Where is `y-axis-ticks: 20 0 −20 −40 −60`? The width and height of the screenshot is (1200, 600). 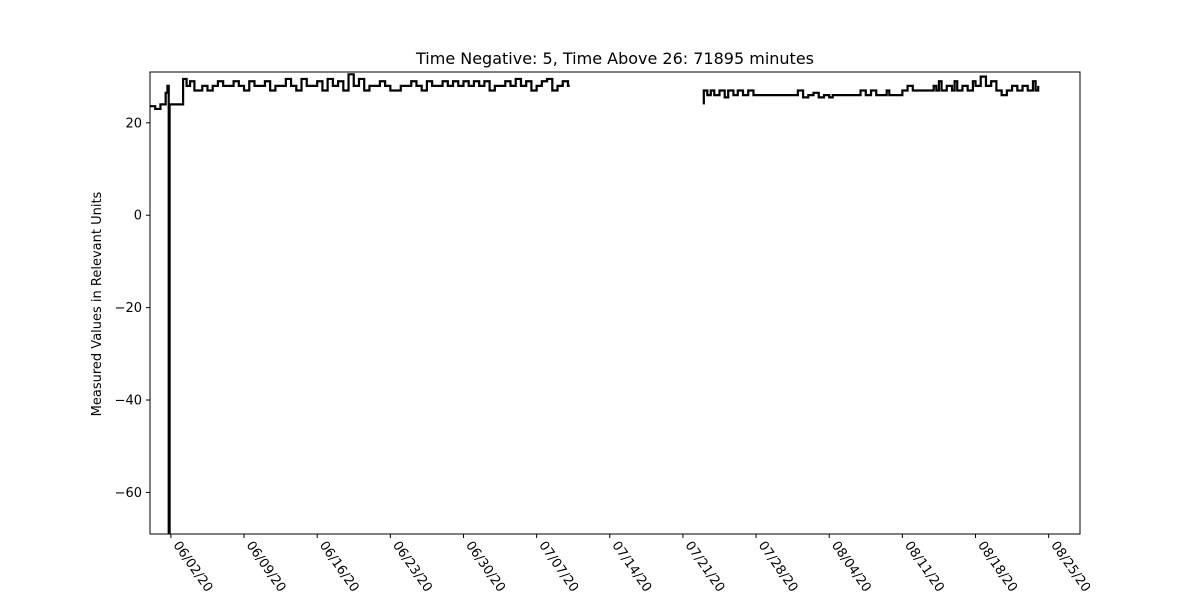
y-axis-ticks: 20 0 −20 −40 −60 is located at coordinates (132, 308).